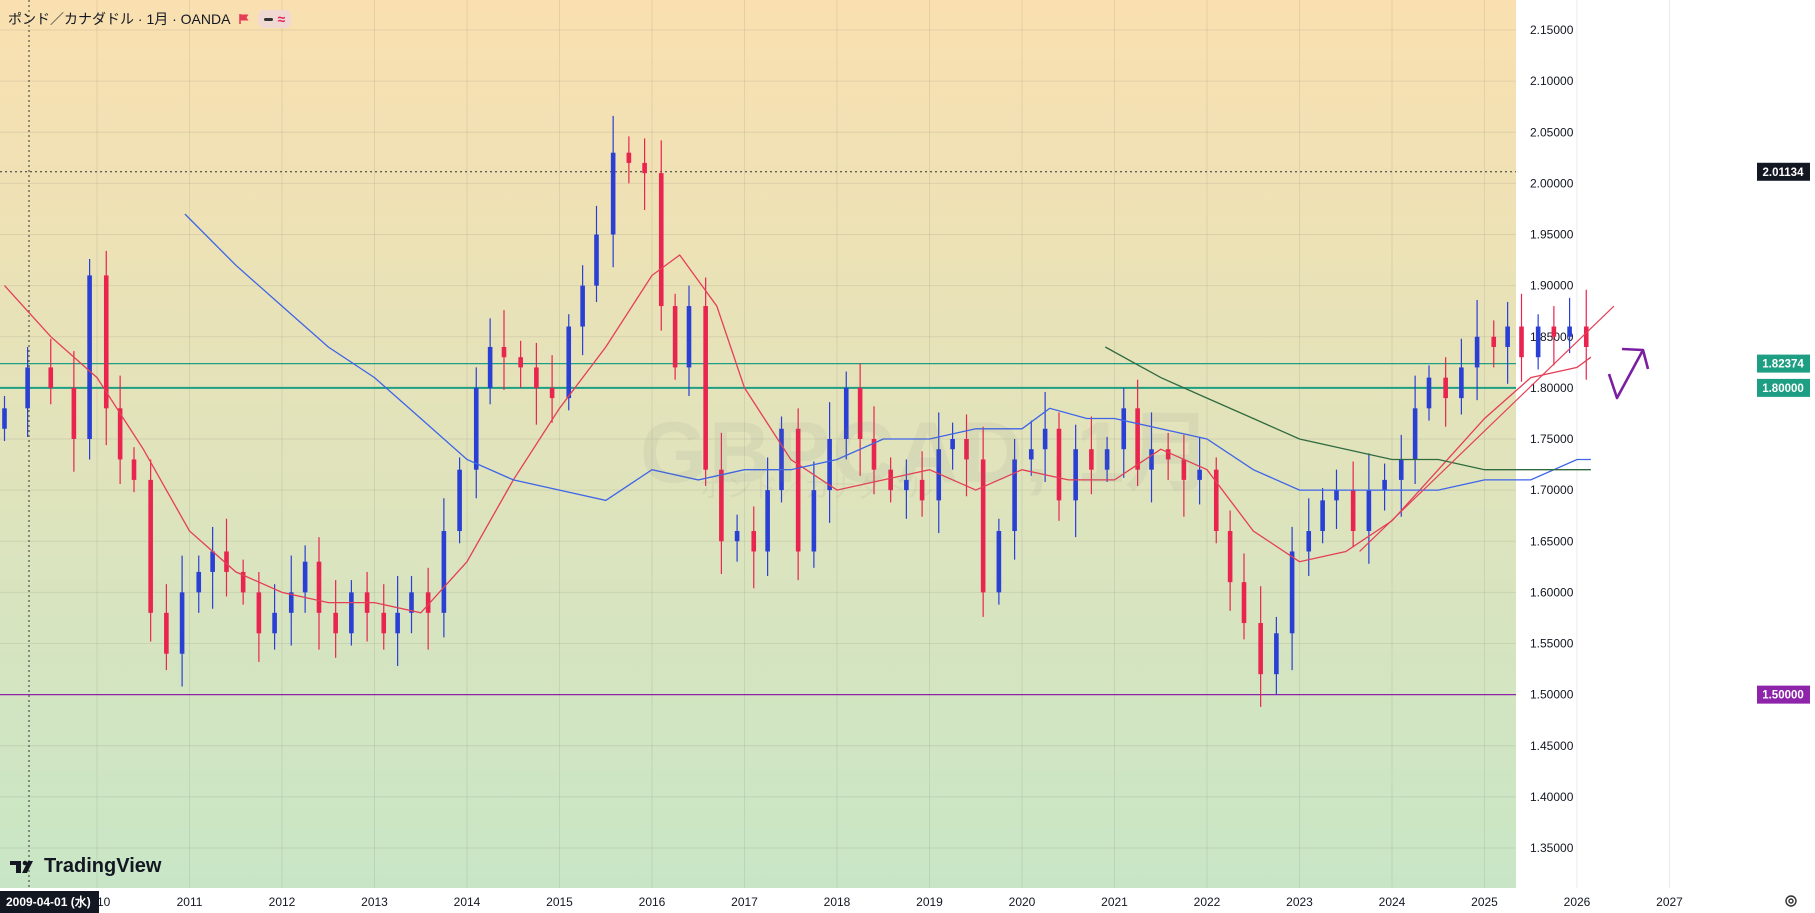 Image resolution: width=1815 pixels, height=913 pixels. Describe the element at coordinates (281, 19) in the screenshot. I see `approx-icon: ≈` at that location.